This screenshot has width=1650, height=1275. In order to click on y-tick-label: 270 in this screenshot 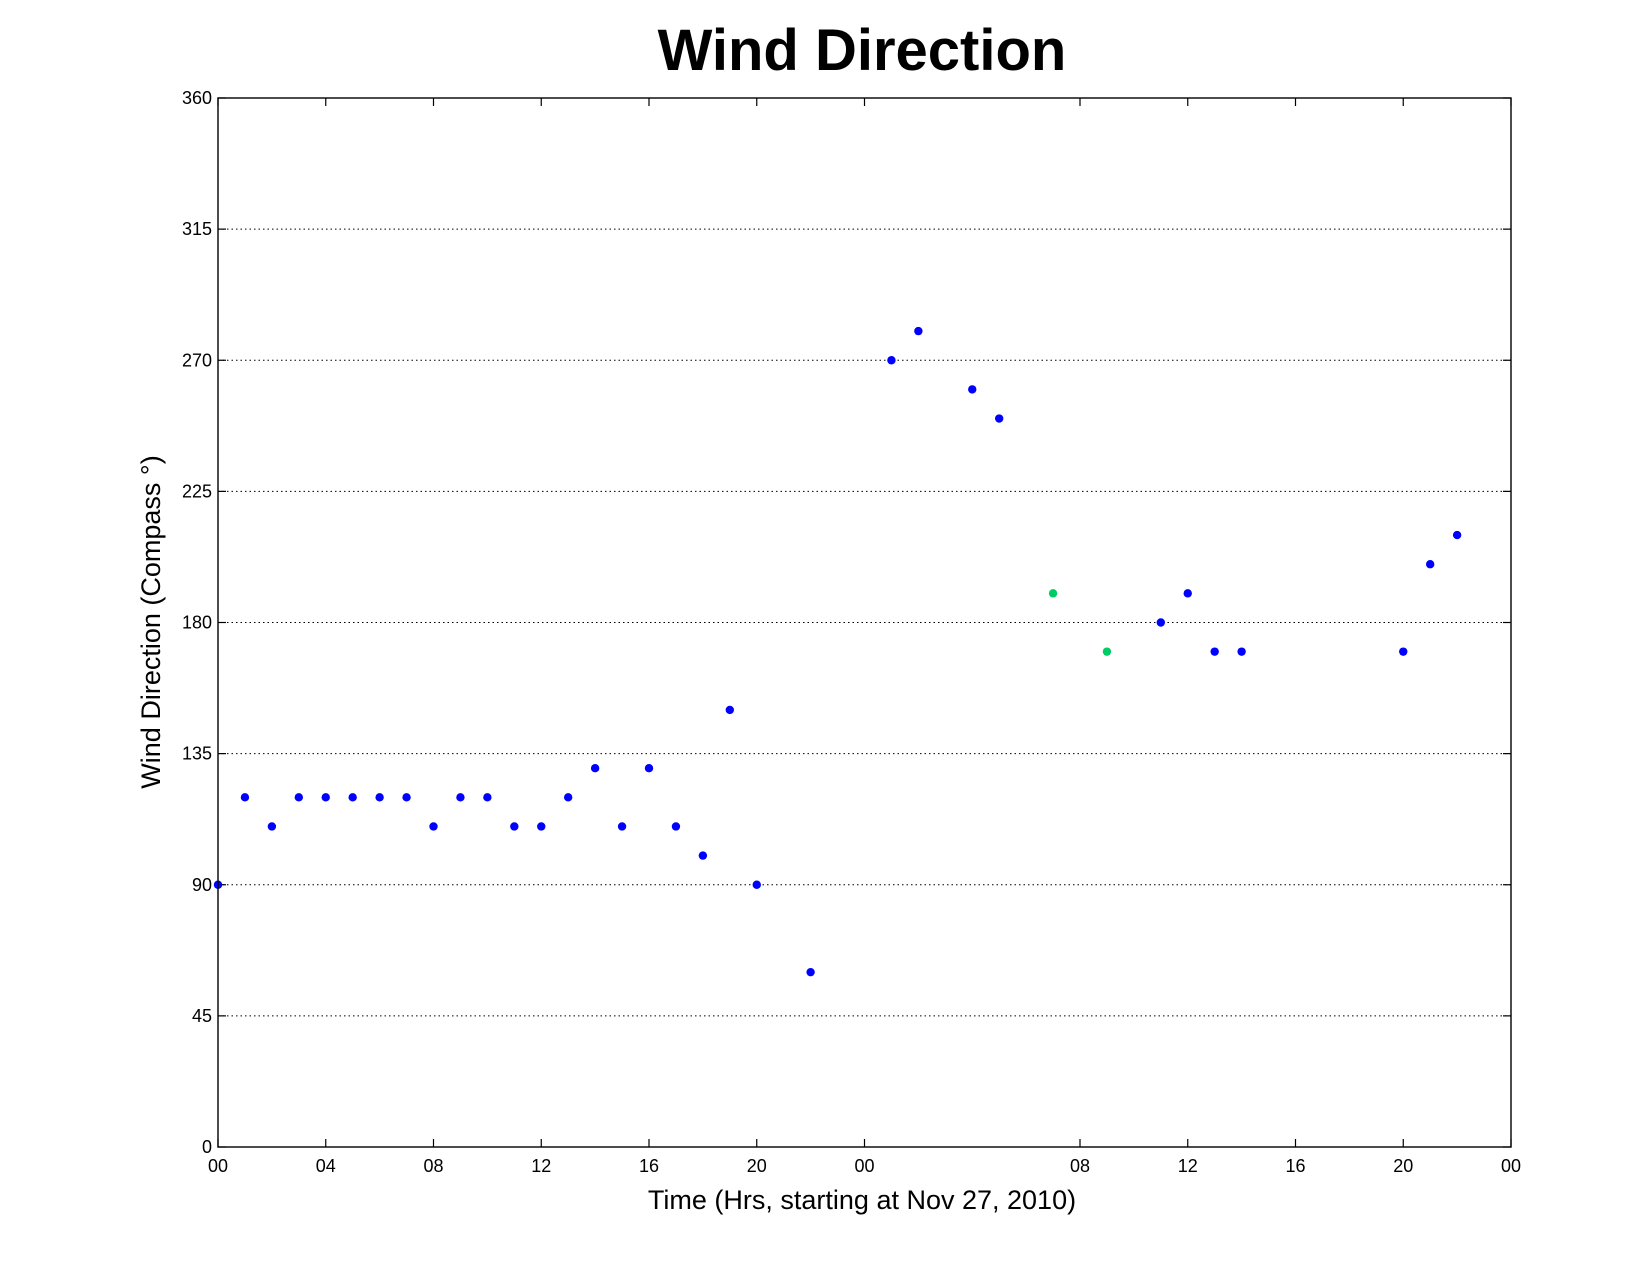, I will do `click(197, 360)`.